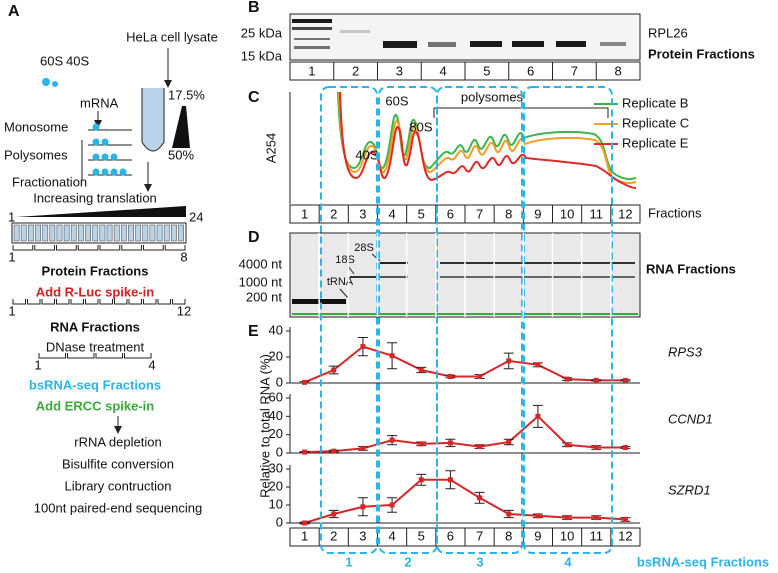 Image resolution: width=778 pixels, height=573 pixels. I want to click on subunit-label: 60S, so click(51, 60).